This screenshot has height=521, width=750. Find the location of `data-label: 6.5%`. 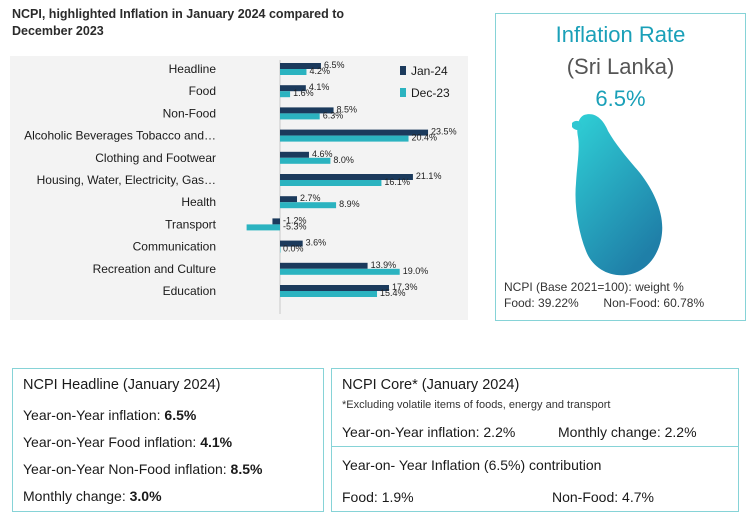

data-label: 6.5% is located at coordinates (334, 65).